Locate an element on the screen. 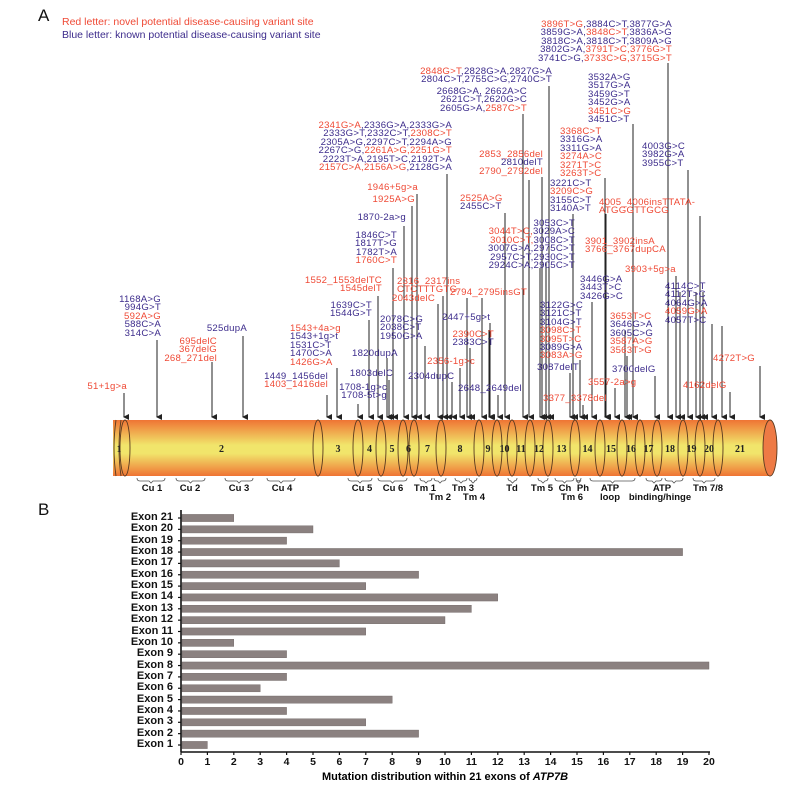 The height and width of the screenshot is (788, 788). known-variant: 3122G>C is located at coordinates (562, 305).